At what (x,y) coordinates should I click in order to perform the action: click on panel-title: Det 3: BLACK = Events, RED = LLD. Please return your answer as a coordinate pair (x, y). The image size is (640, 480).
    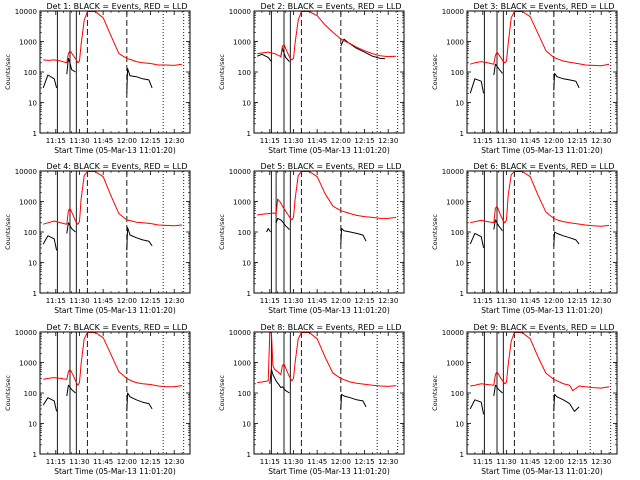
    Looking at the image, I should click on (544, 6).